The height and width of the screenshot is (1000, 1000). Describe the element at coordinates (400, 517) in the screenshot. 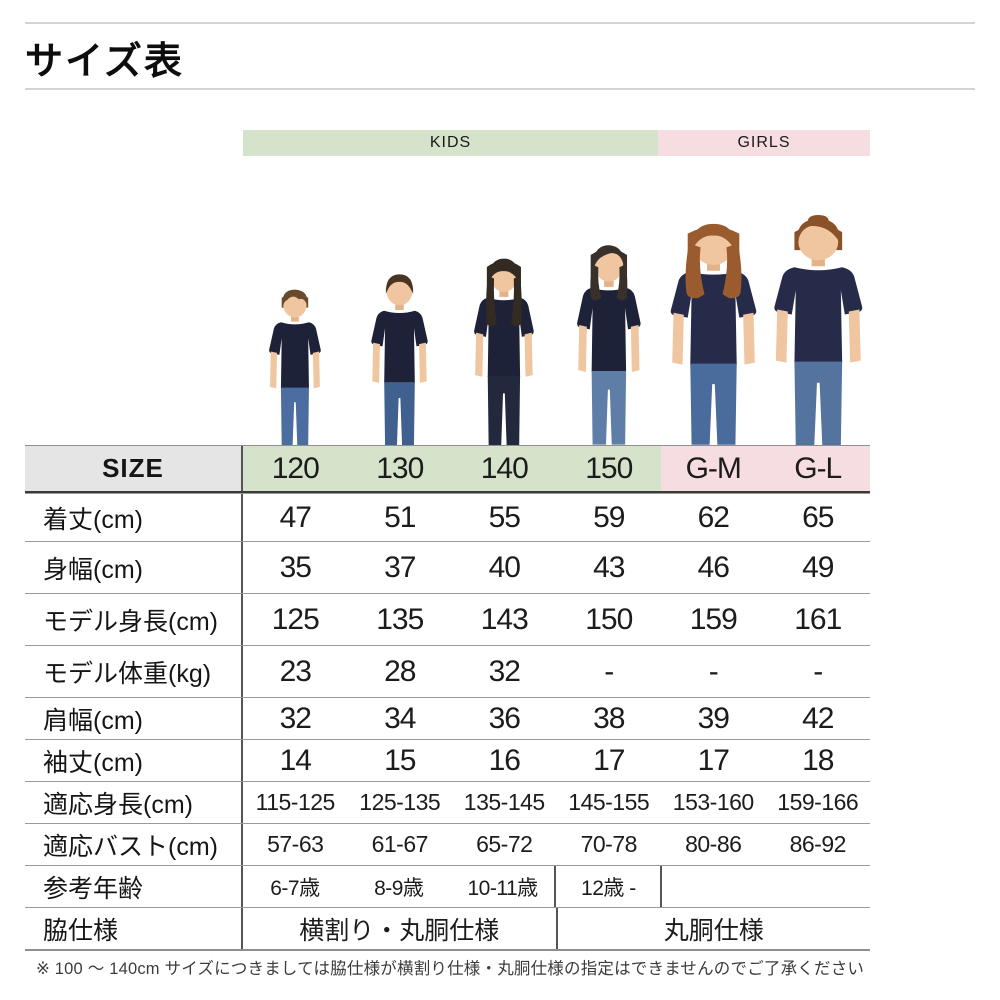

I see `cell-0-1: 51` at that location.